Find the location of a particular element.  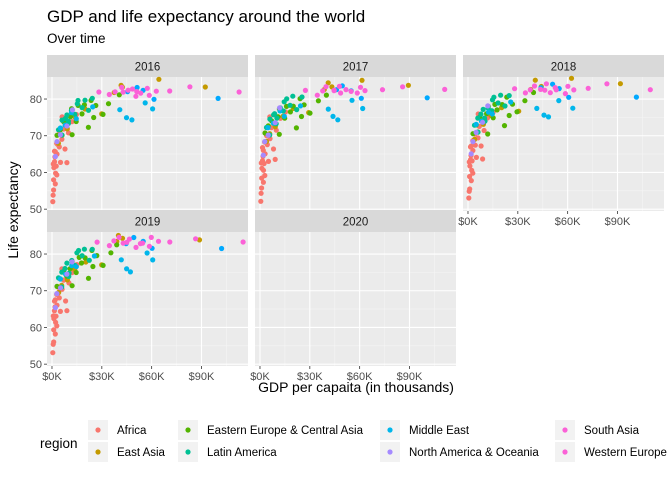

y-tick-label: 70 is located at coordinates (36, 292).